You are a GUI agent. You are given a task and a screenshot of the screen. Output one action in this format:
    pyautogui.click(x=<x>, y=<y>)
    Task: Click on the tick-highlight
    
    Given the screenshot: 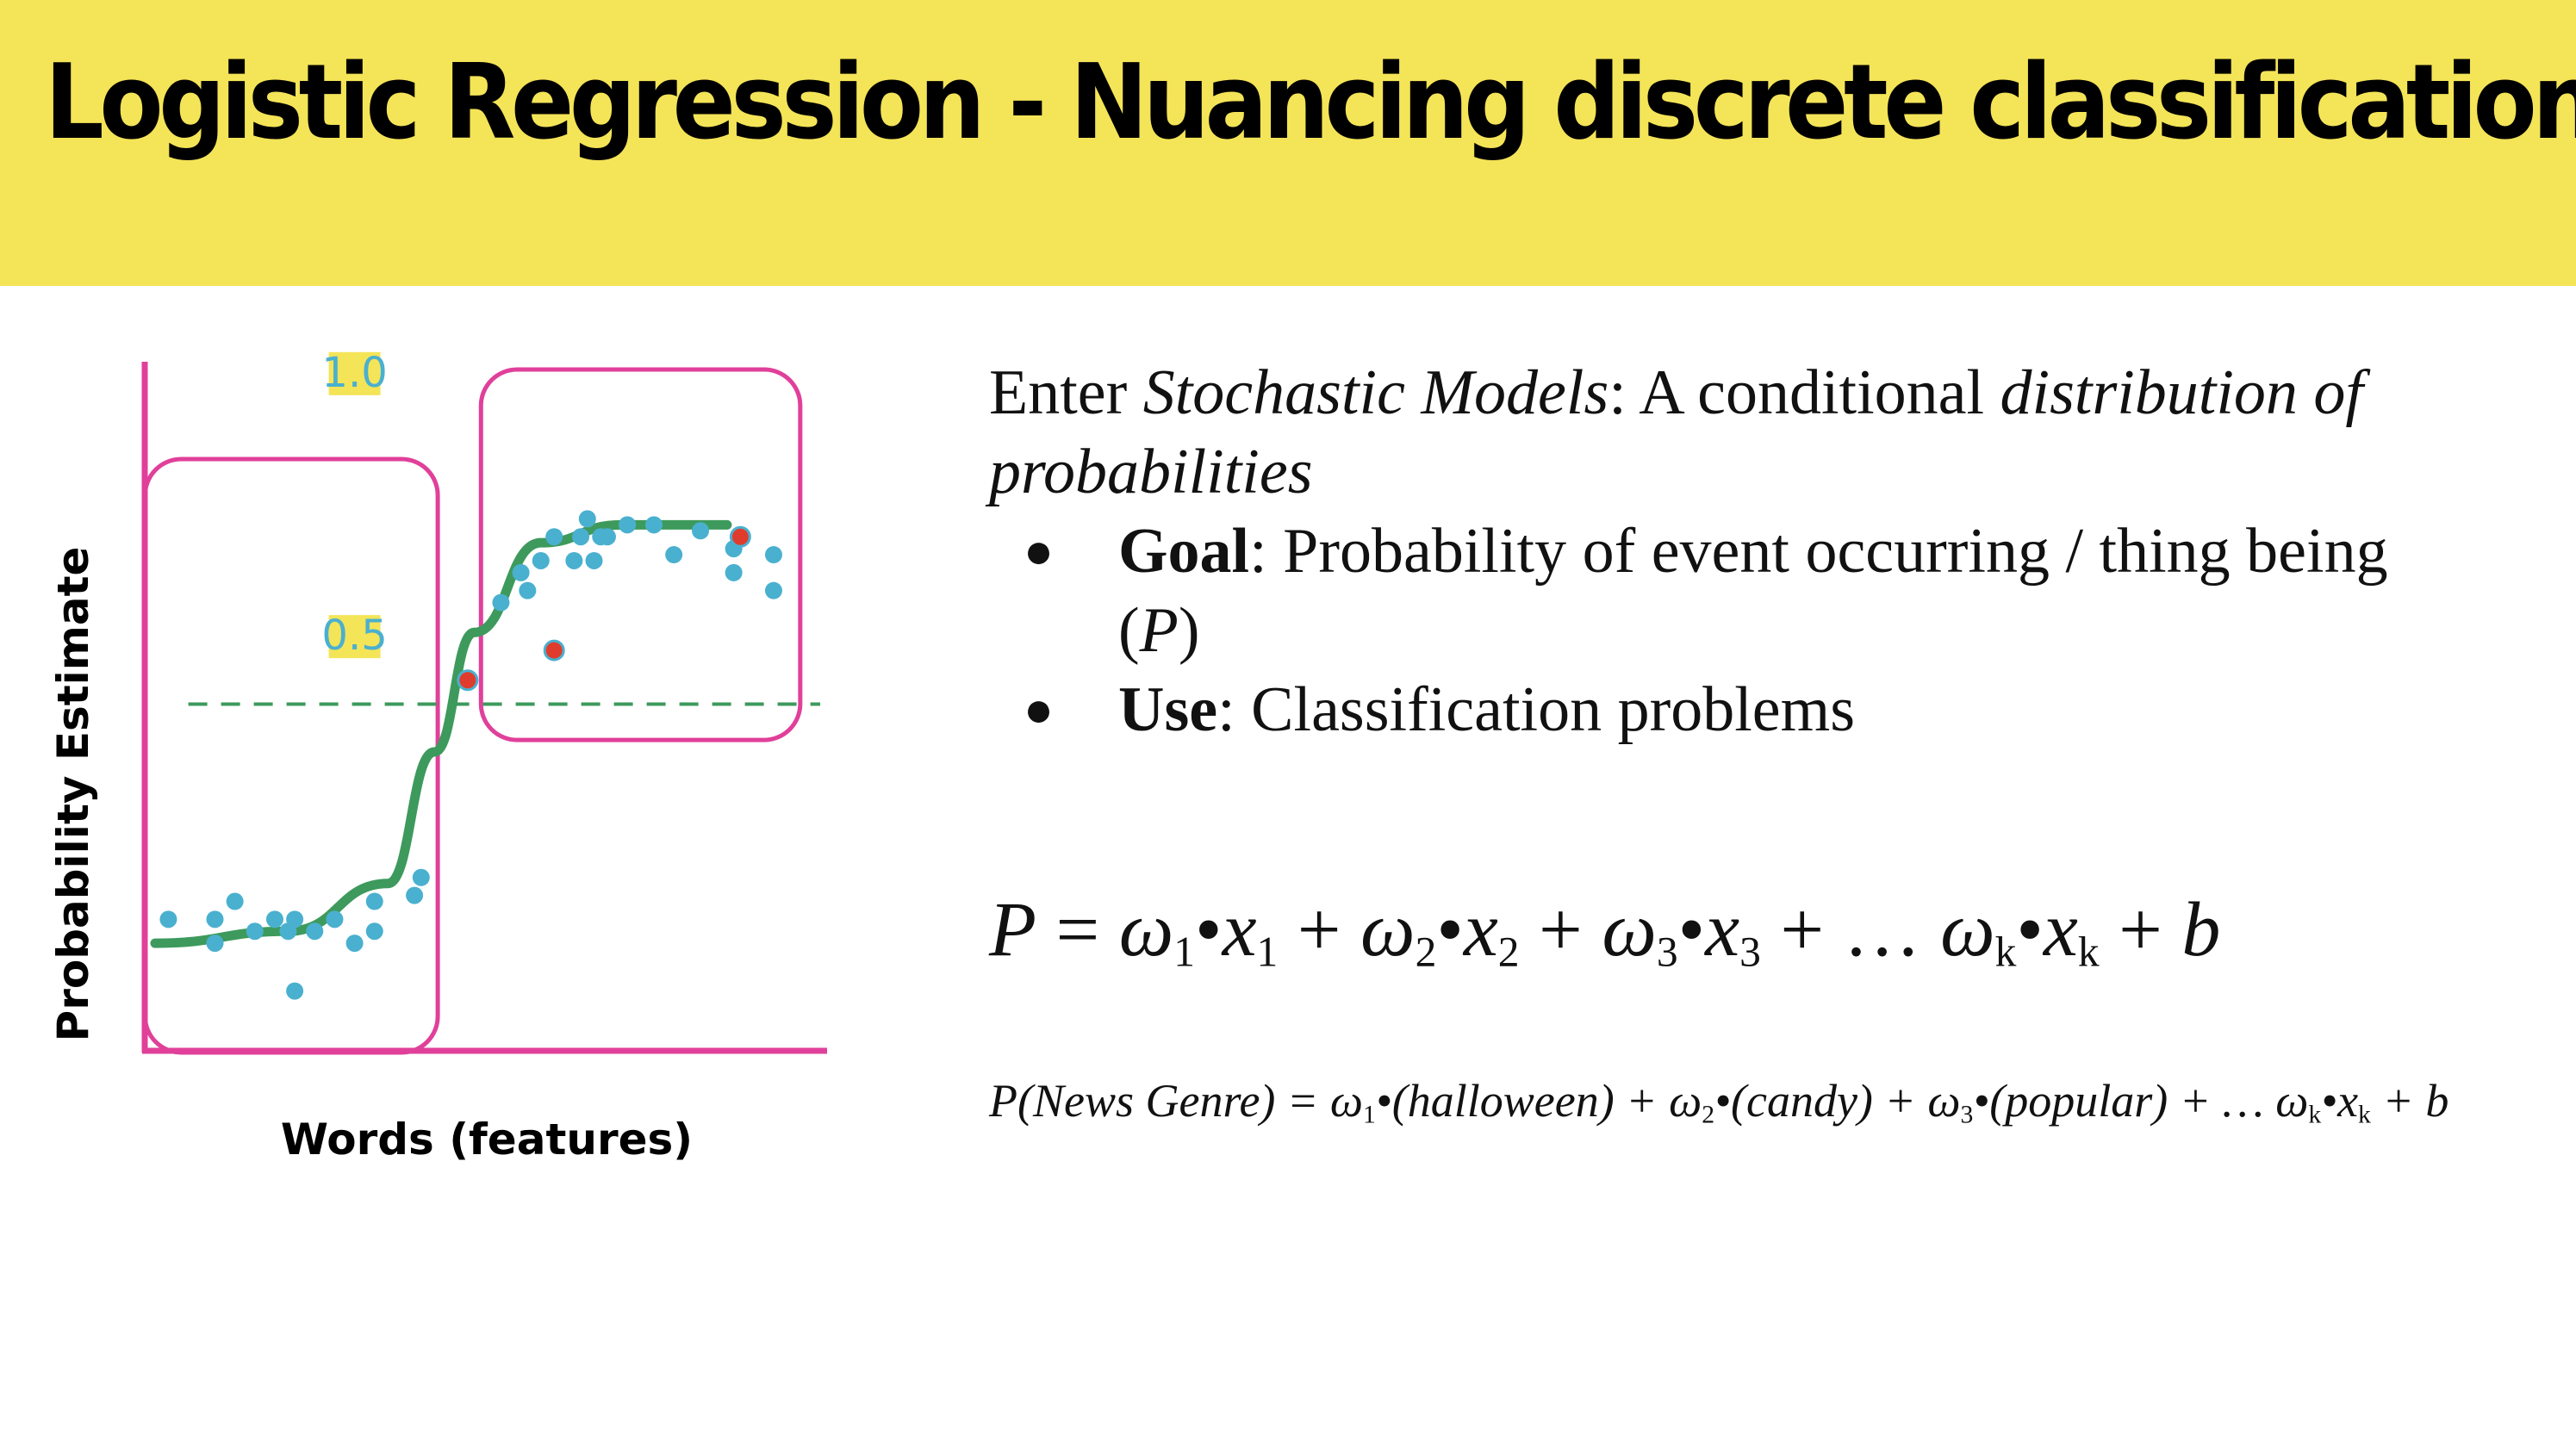 What is the action you would take?
    pyautogui.click(x=355, y=637)
    